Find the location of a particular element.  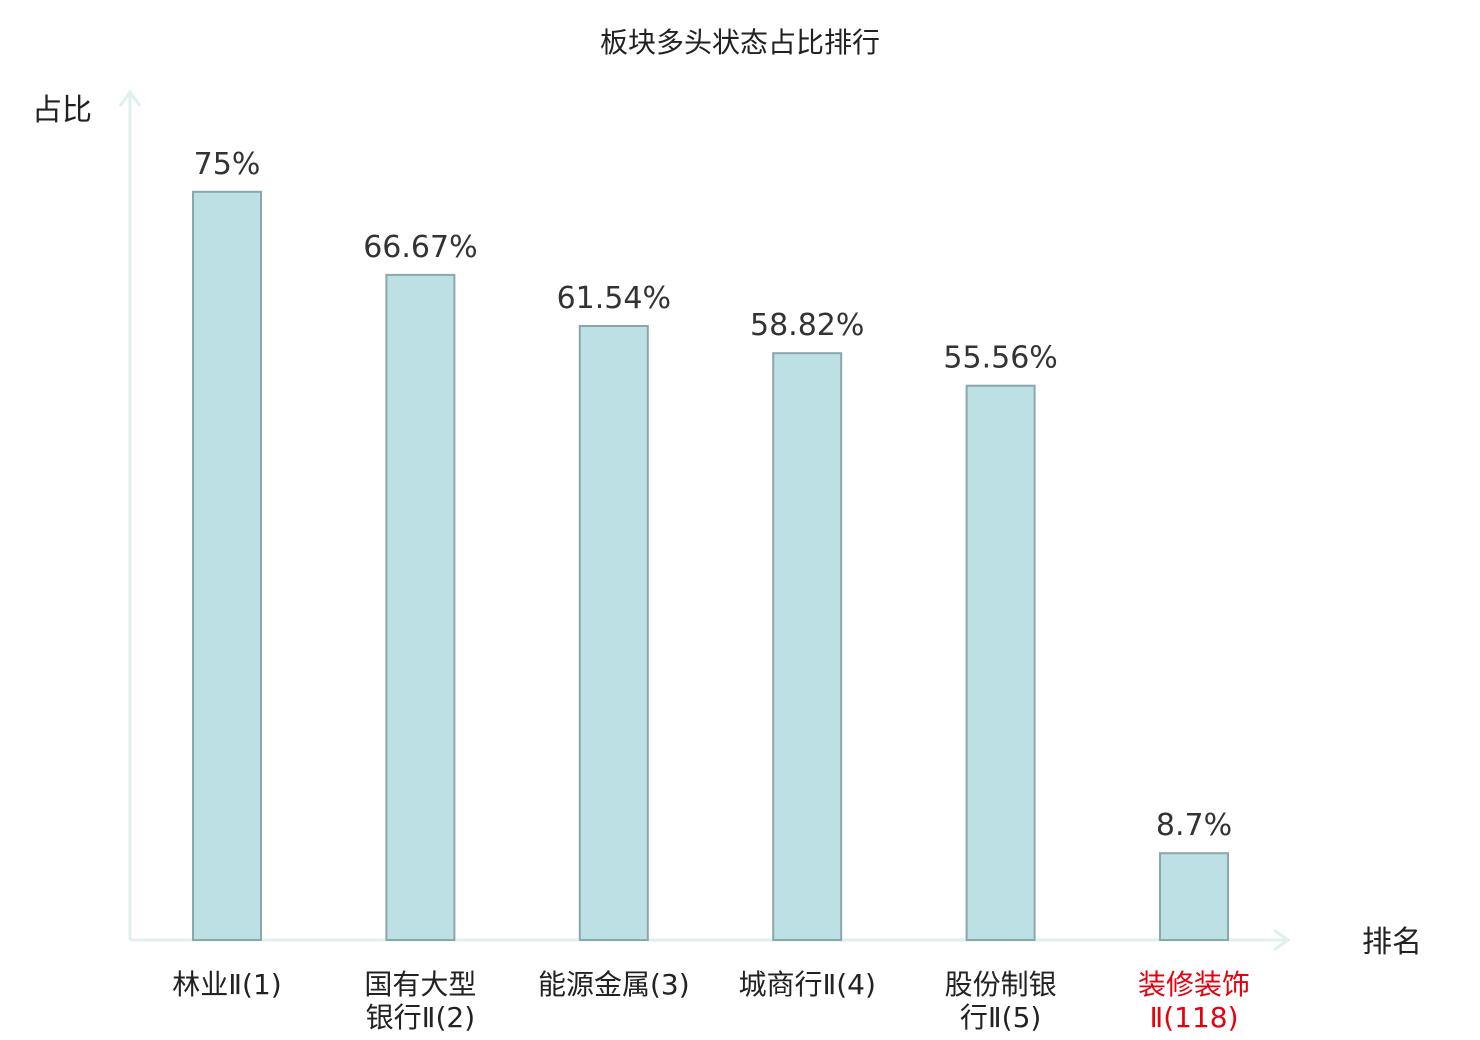

data-label: 55.56% is located at coordinates (1000, 358).